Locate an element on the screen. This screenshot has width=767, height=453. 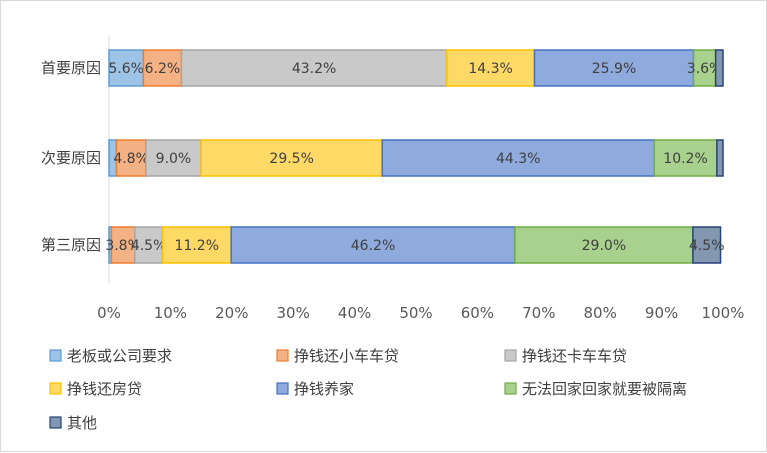
data-label: 44.3% is located at coordinates (518, 159).